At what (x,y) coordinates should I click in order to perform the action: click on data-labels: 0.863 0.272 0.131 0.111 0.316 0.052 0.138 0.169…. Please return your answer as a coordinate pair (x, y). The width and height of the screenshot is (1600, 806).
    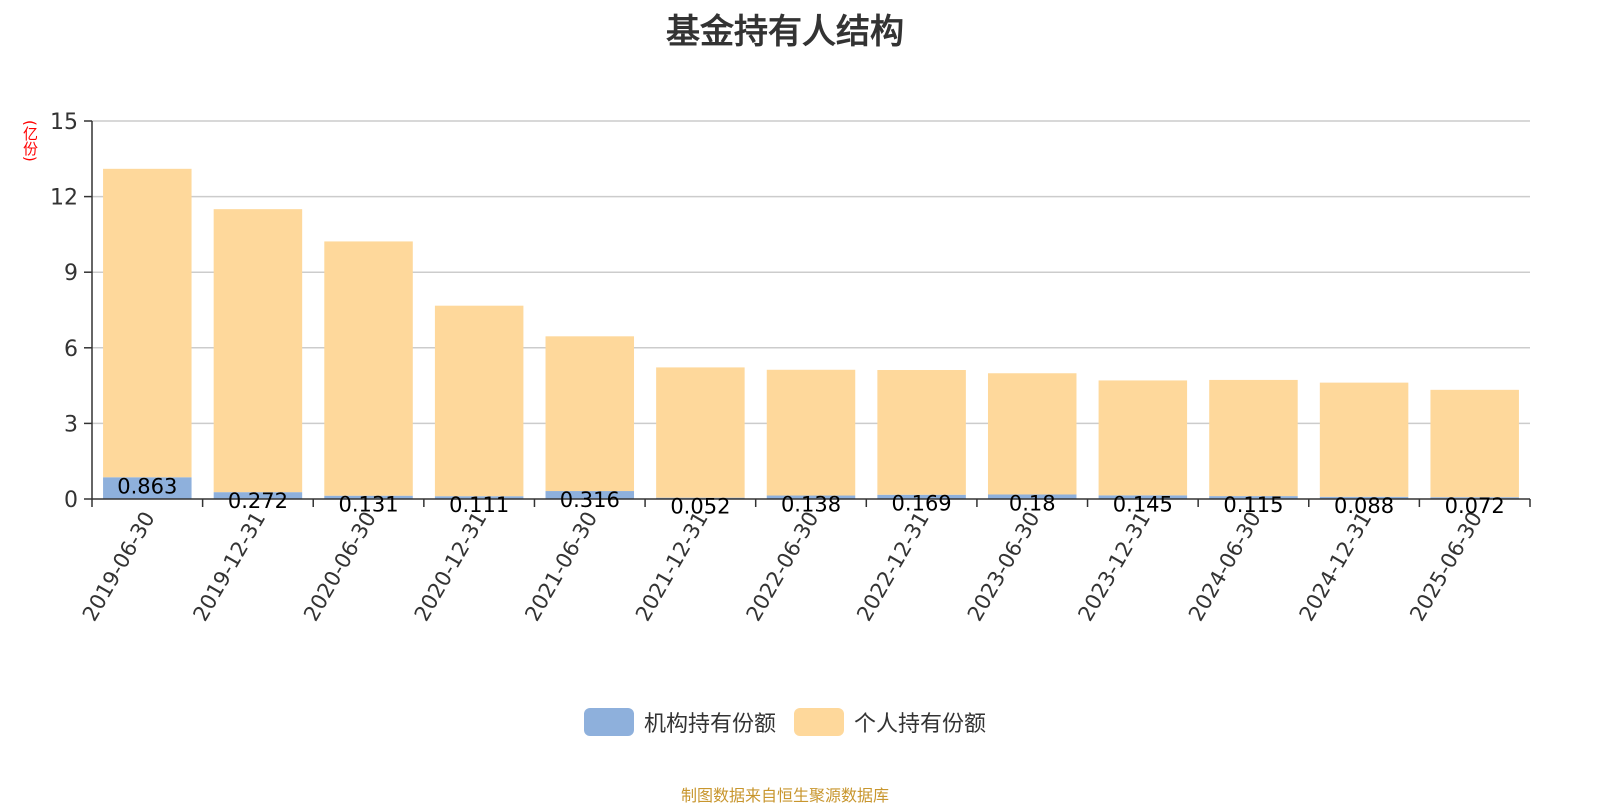
    Looking at the image, I should click on (811, 496).